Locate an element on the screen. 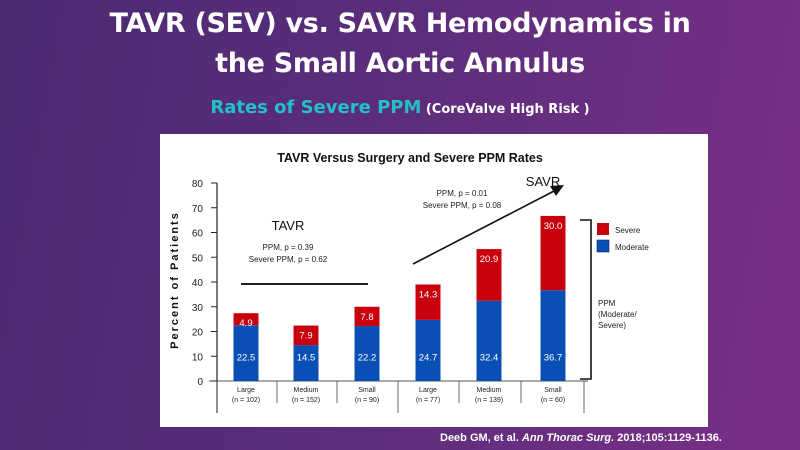 The image size is (800, 450). y-tick-label: 10 is located at coordinates (198, 357).